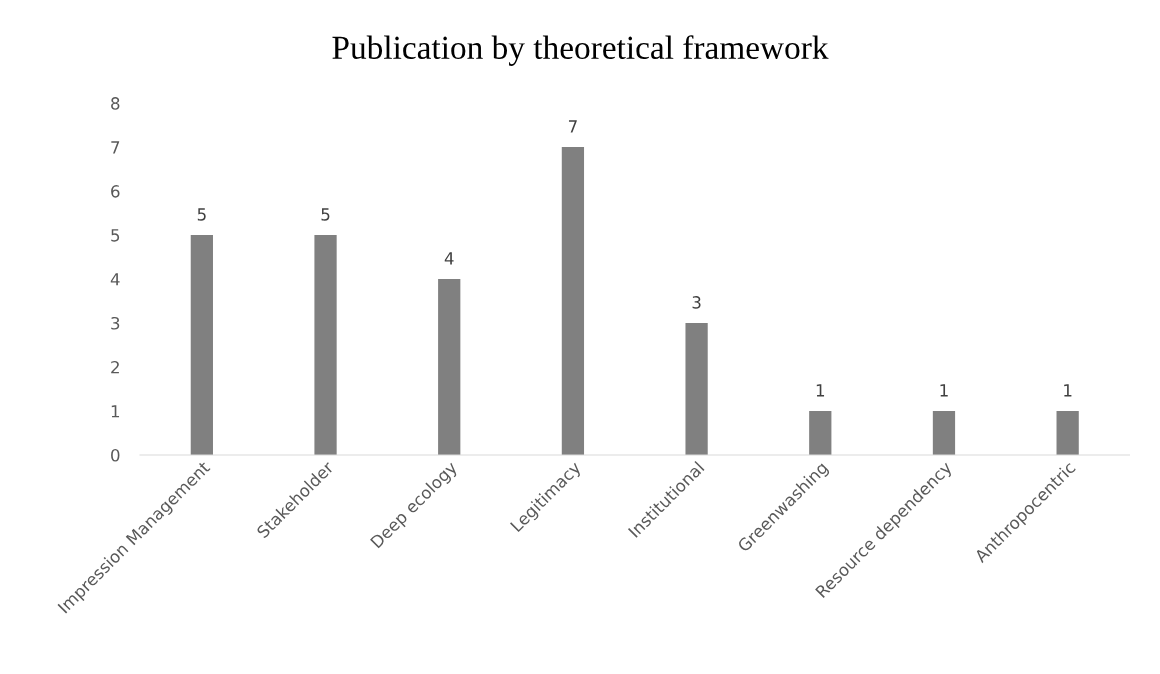  What do you see at coordinates (580, 50) in the screenshot?
I see `chart-title: Publication by theoretical framework` at bounding box center [580, 50].